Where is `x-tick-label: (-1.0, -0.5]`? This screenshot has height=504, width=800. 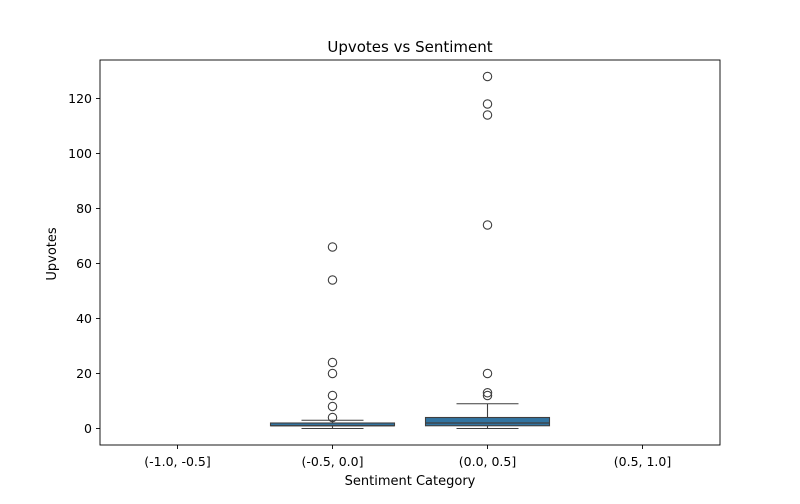 x-tick-label: (-1.0, -0.5] is located at coordinates (177, 461).